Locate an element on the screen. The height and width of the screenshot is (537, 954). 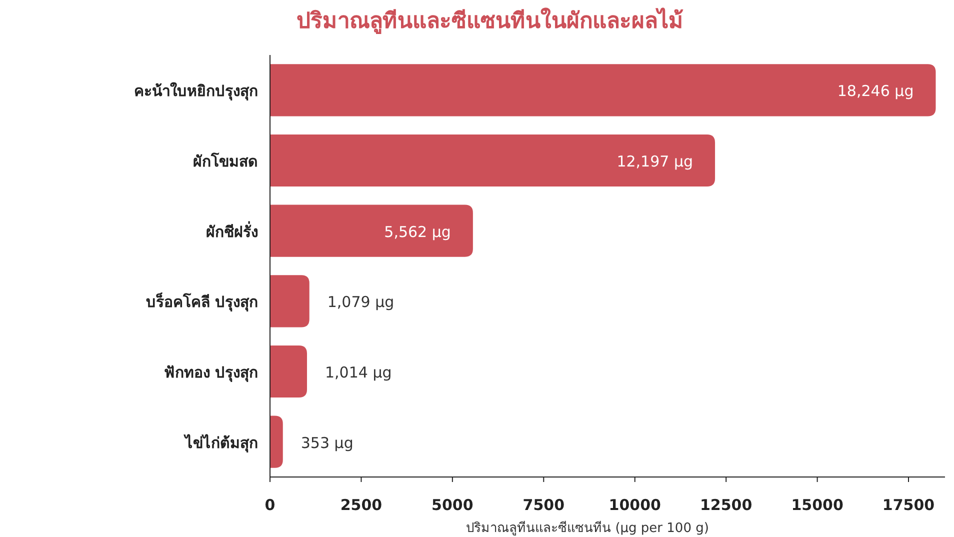
data-label: 1,014 µg is located at coordinates (358, 373).